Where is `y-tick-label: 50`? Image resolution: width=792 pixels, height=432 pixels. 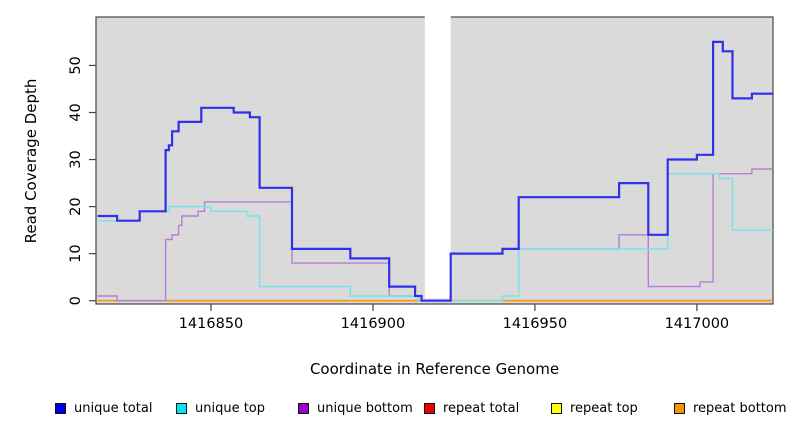 y-tick-label: 50 is located at coordinates (76, 65).